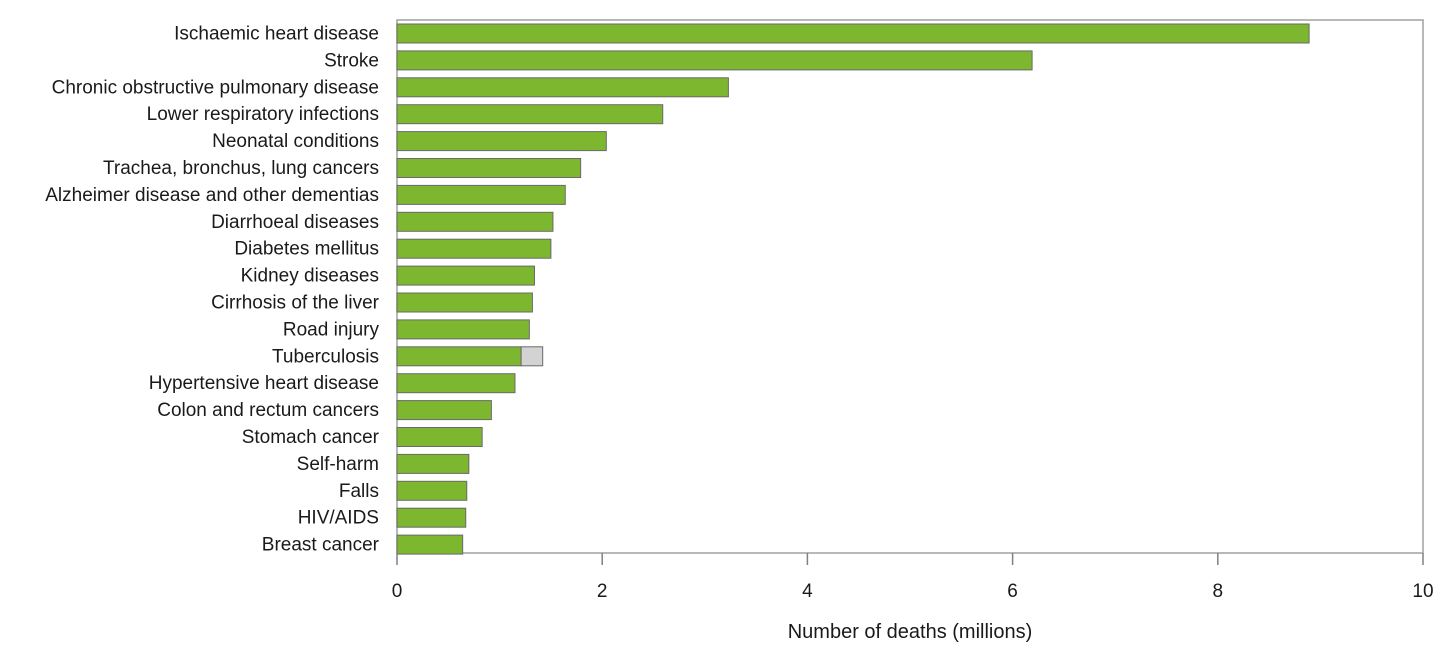 The height and width of the screenshot is (654, 1447). I want to click on category-label: Ischaemic heart disease, so click(276, 34).